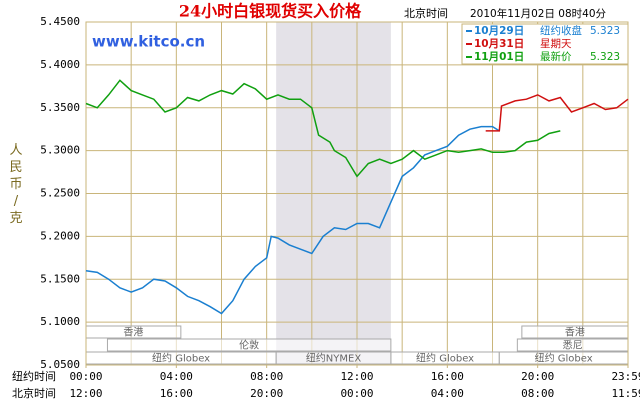 The height and width of the screenshot is (401, 640). Describe the element at coordinates (538, 13) in the screenshot. I see `timestamp: 2010年11月02日 08时40分` at that location.